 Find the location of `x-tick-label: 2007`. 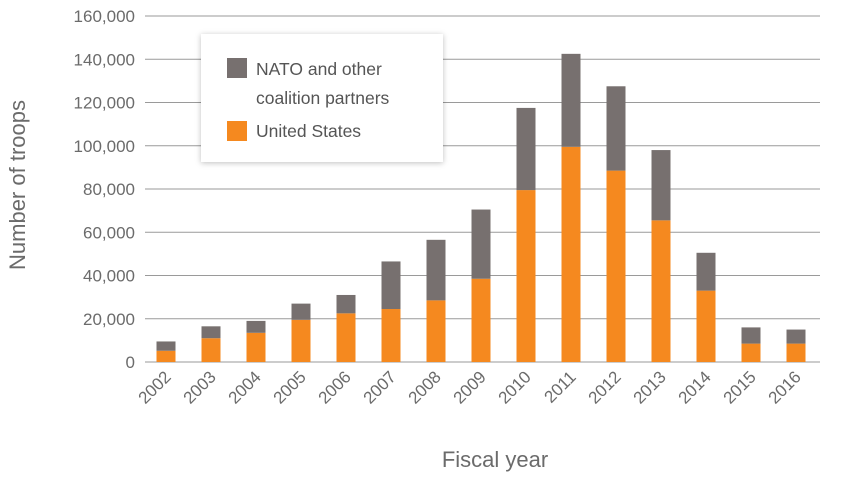

x-tick-label: 2007 is located at coordinates (380, 387).